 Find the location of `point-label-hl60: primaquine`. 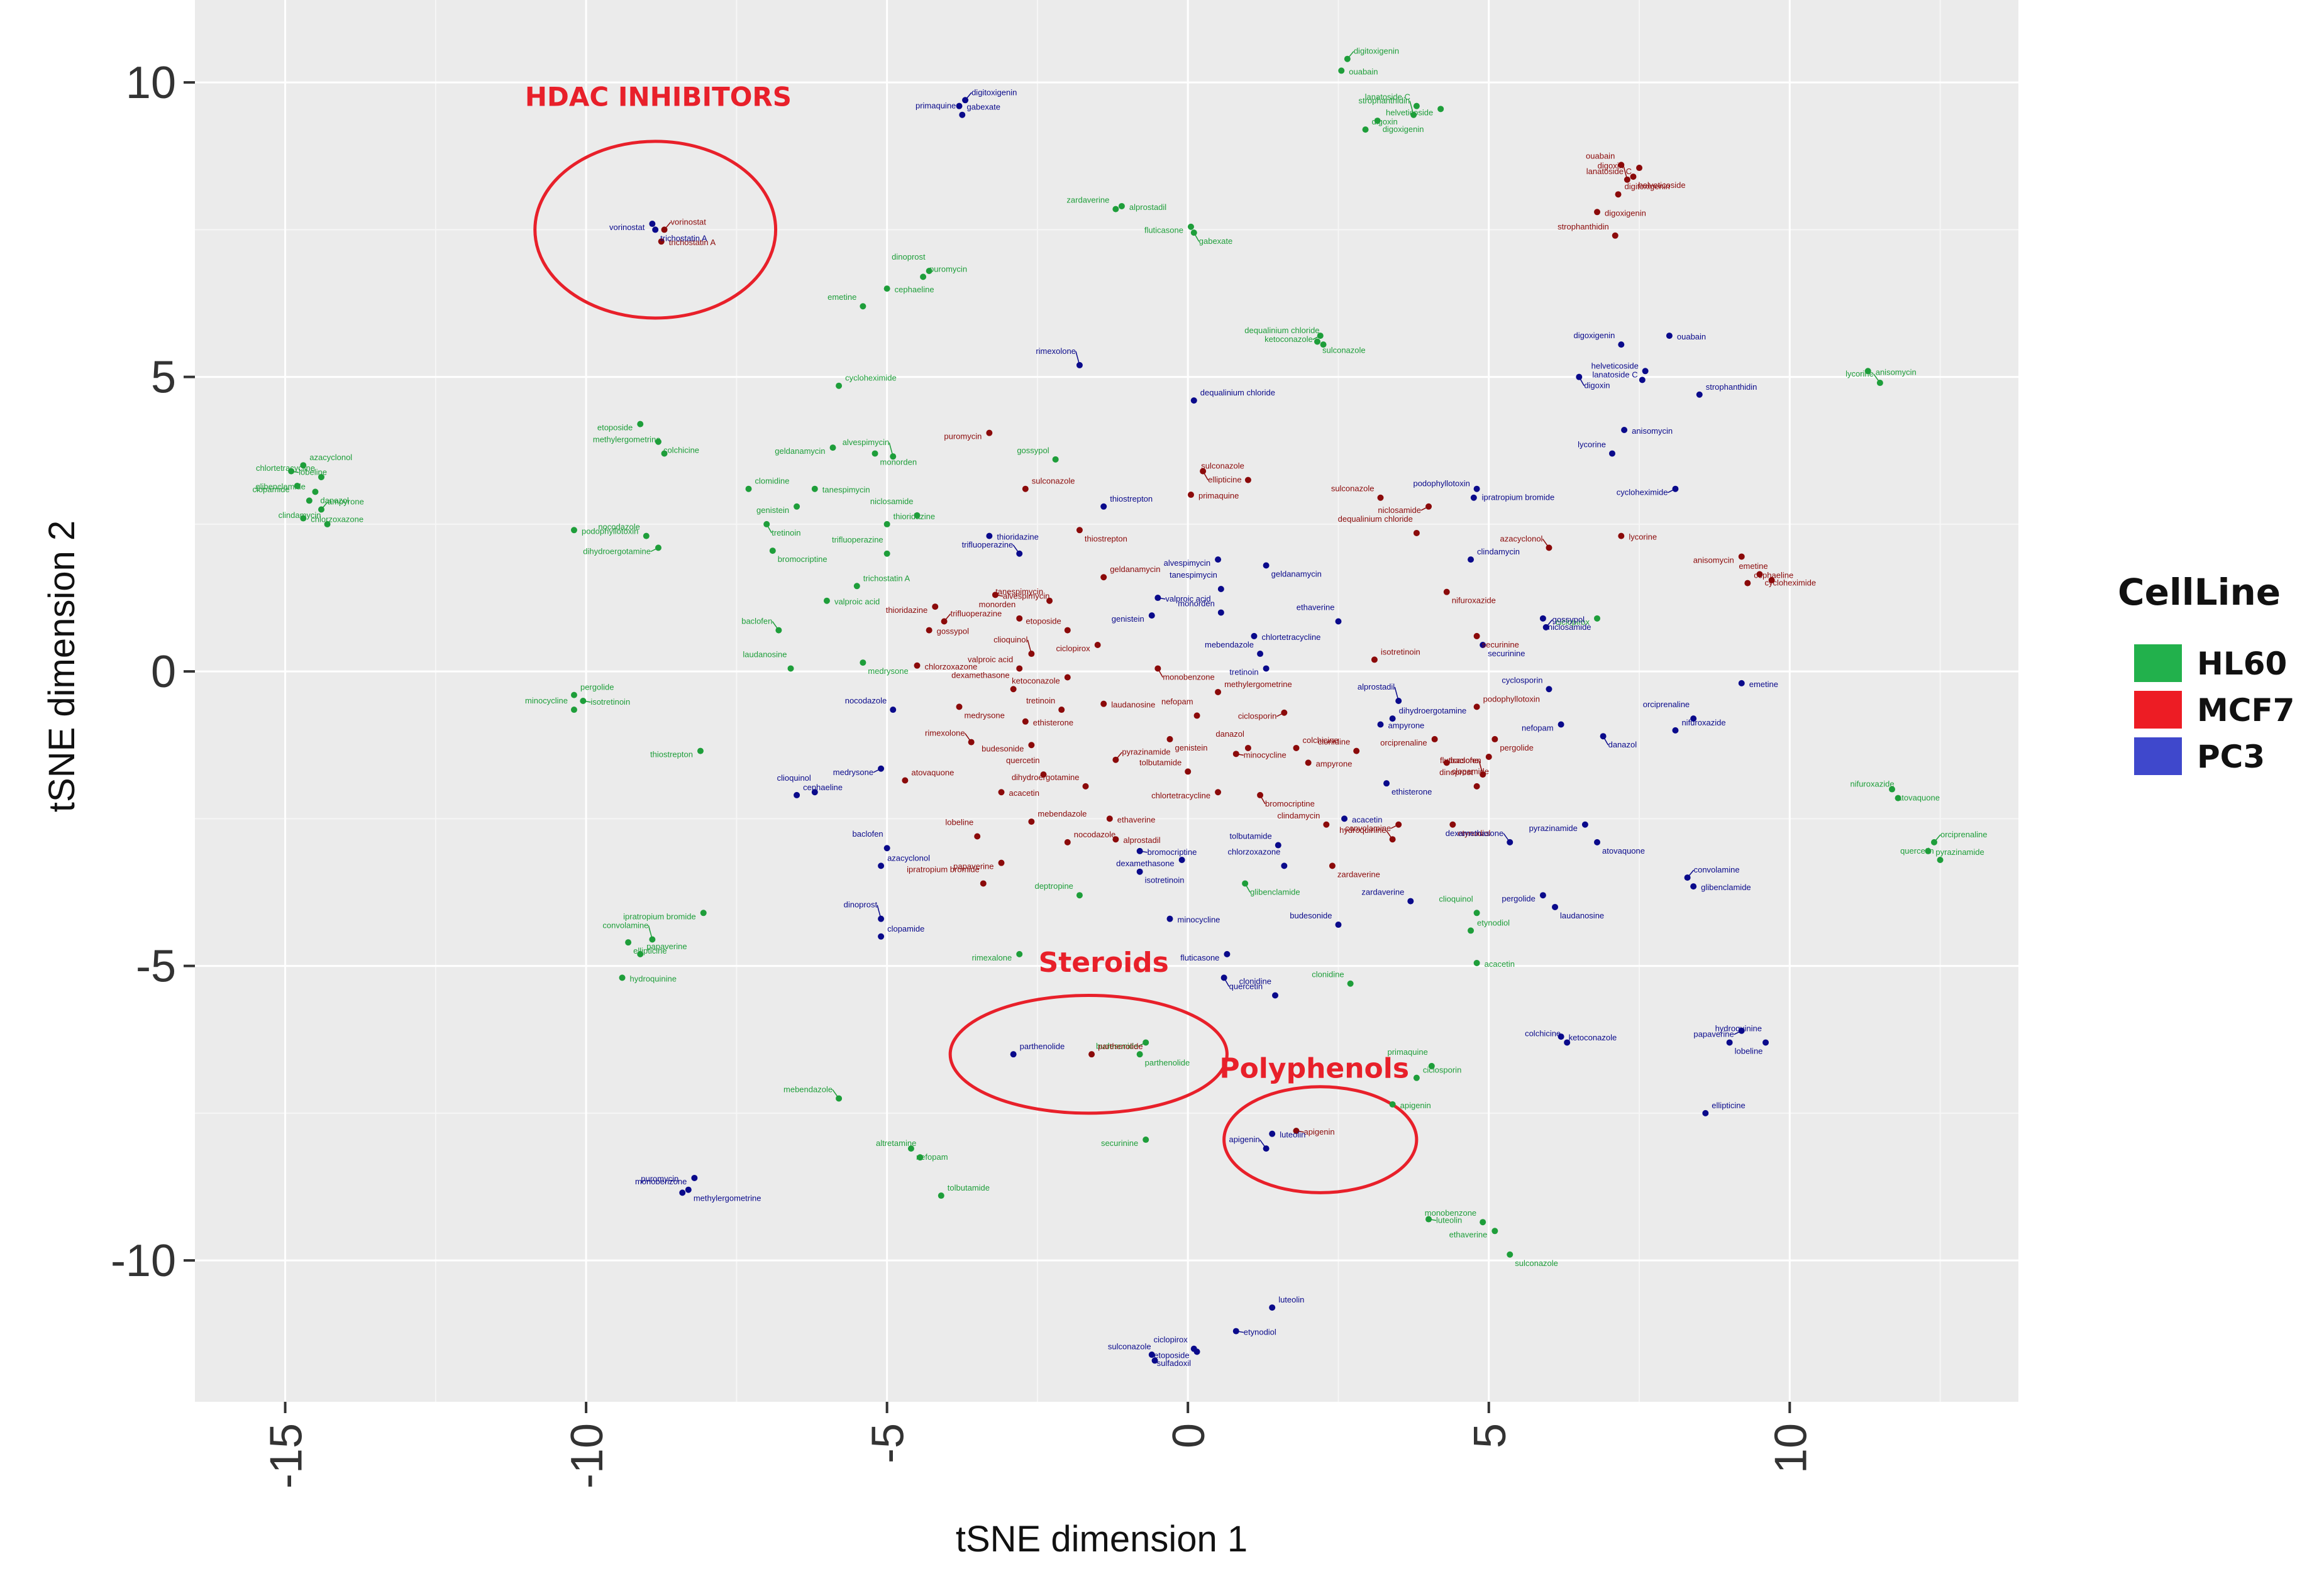

point-label-hl60: primaquine is located at coordinates (1408, 1052).